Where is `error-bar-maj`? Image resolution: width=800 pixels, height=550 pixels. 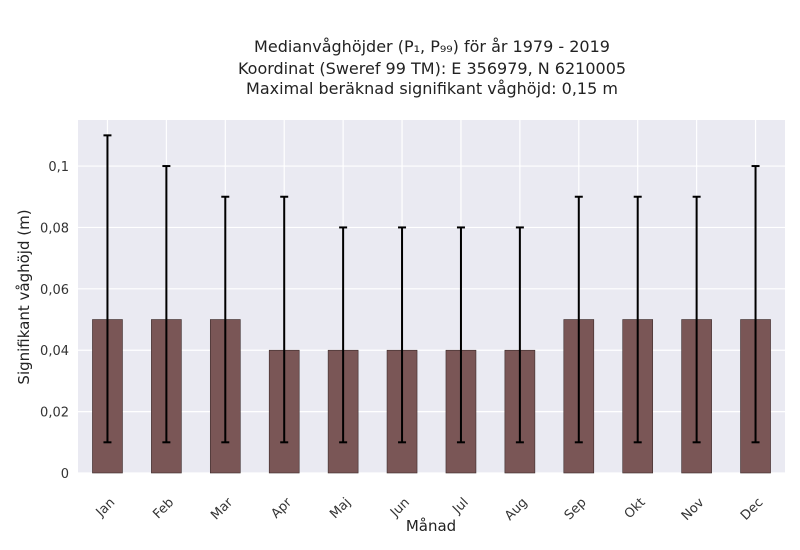
error-bar-maj is located at coordinates (343, 335).